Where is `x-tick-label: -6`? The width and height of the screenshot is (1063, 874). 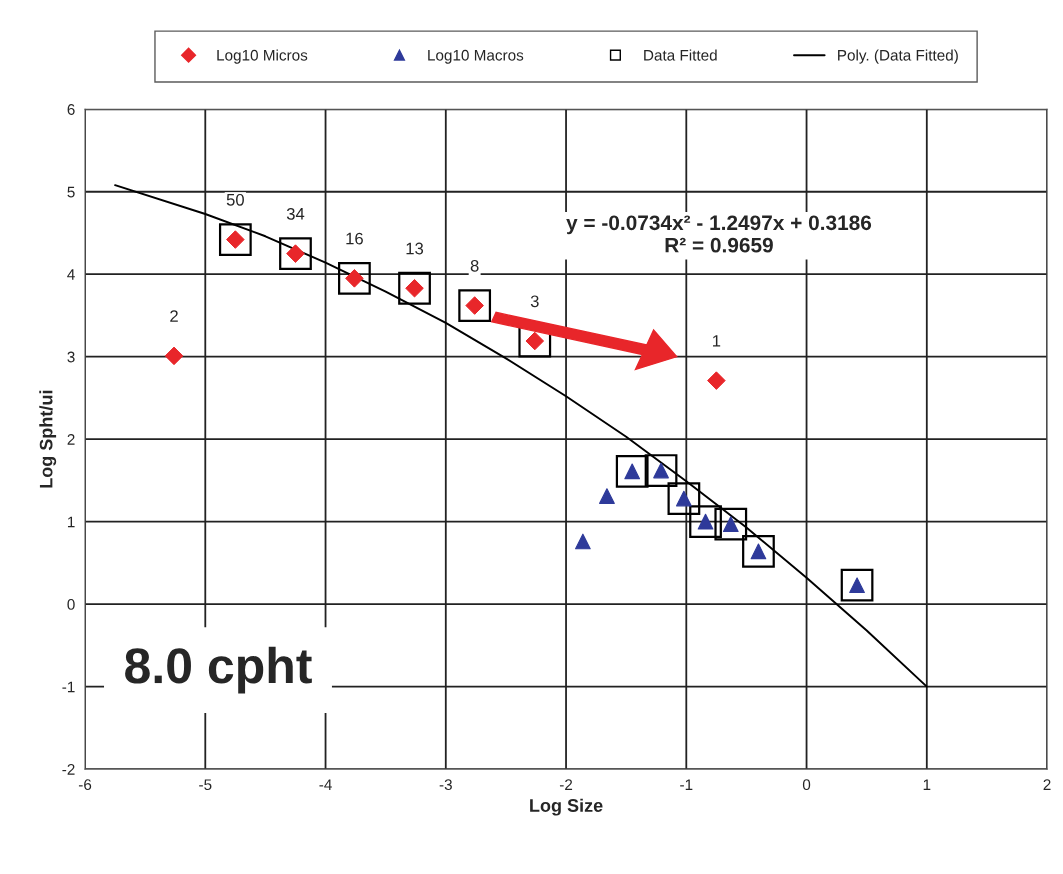 x-tick-label: -6 is located at coordinates (85, 785).